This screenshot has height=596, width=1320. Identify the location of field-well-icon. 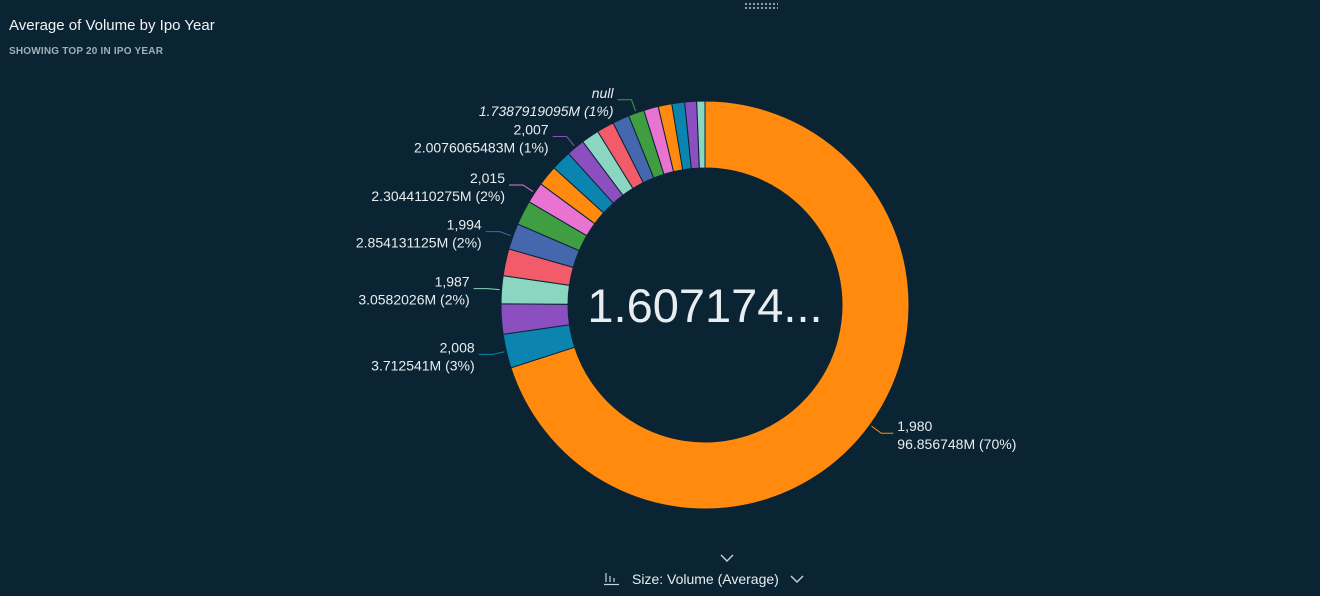
(611, 579).